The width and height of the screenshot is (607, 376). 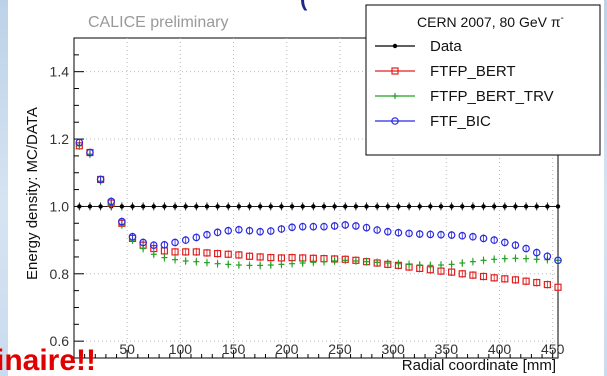 I want to click on x-tick-label: 200, so click(x=287, y=349).